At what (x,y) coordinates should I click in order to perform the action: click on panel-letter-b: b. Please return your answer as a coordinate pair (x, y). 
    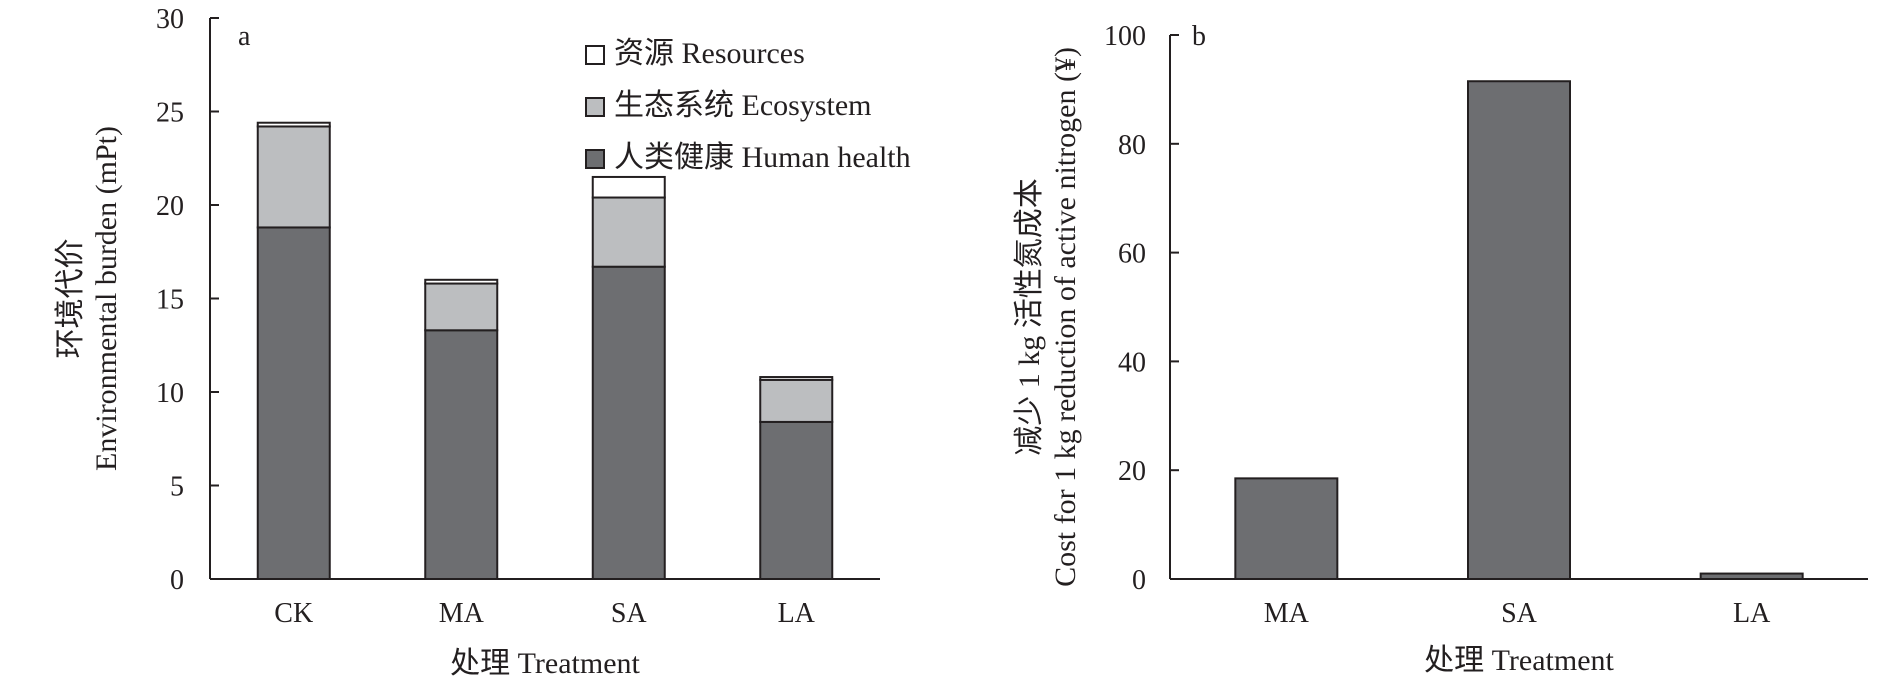
    Looking at the image, I should click on (1199, 36).